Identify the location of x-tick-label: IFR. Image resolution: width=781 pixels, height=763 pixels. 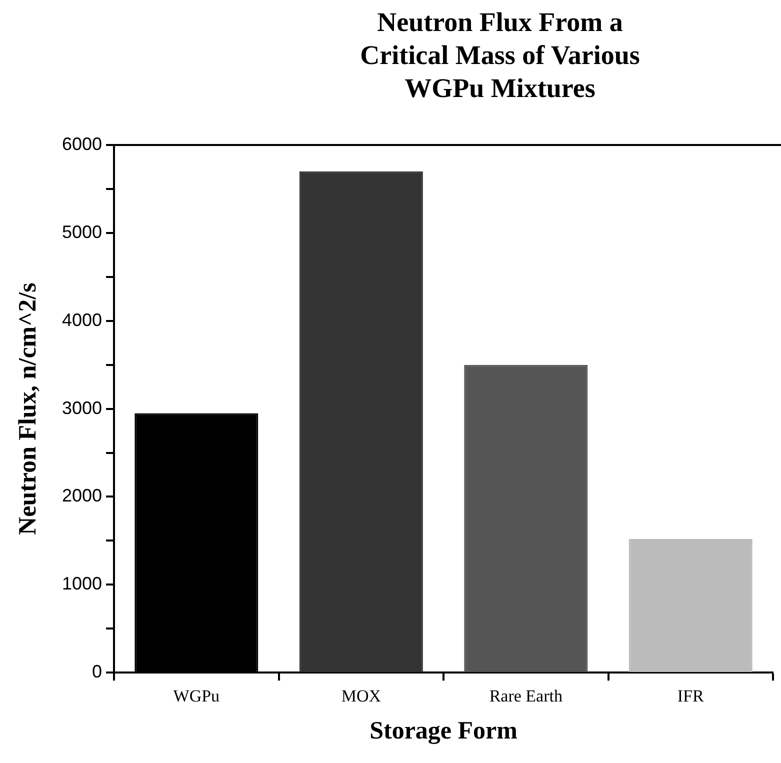
(691, 696).